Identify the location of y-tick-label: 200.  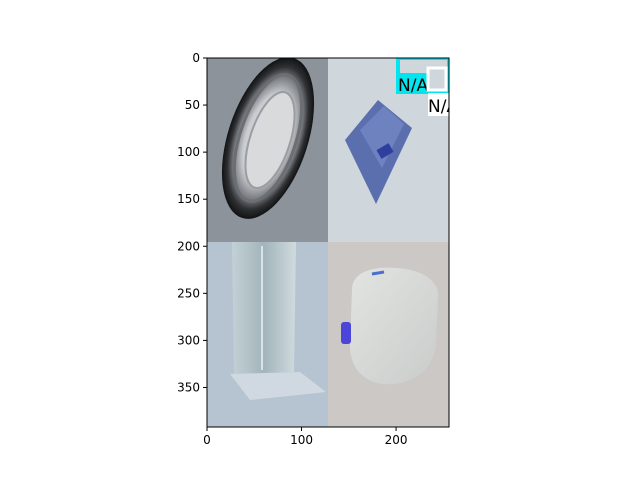
(188, 246).